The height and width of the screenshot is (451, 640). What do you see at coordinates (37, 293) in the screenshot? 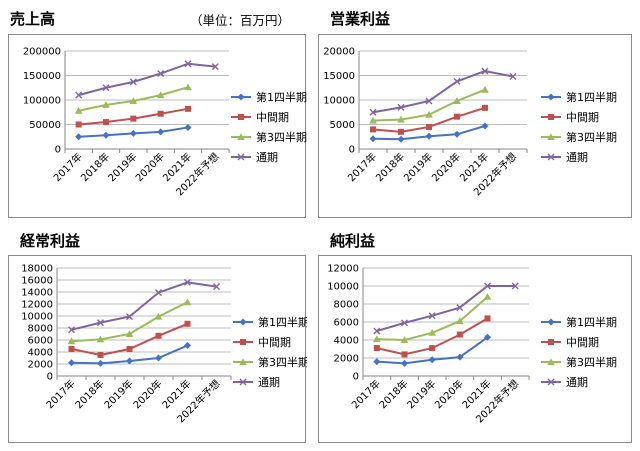
I see `y-tick-label: 14000` at bounding box center [37, 293].